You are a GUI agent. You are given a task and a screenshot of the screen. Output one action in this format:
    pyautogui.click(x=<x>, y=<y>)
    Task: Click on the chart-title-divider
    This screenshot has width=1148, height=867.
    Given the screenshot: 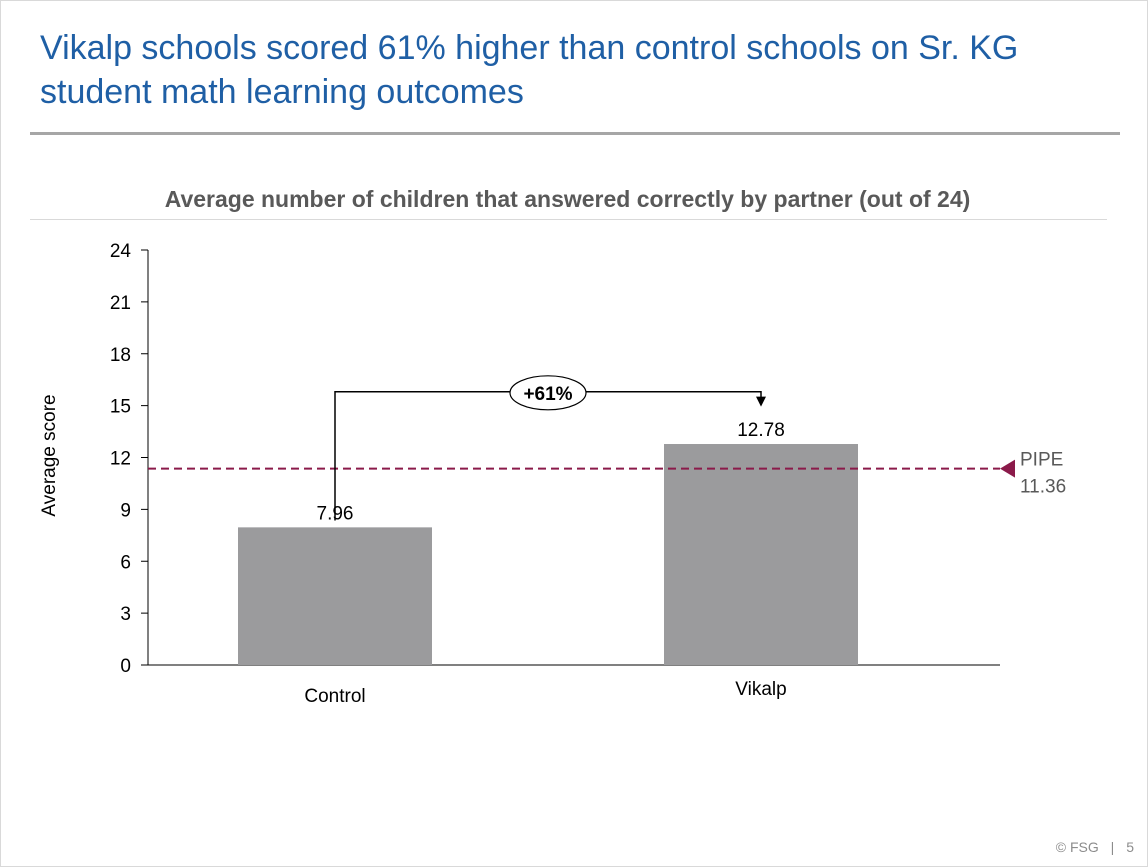 What is the action you would take?
    pyautogui.click(x=568, y=219)
    